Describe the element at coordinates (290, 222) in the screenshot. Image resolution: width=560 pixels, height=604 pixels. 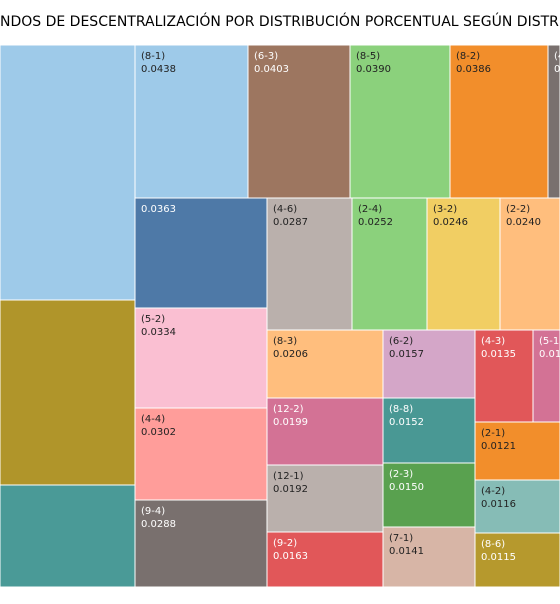
I see `cell-value: 0.0287` at that location.